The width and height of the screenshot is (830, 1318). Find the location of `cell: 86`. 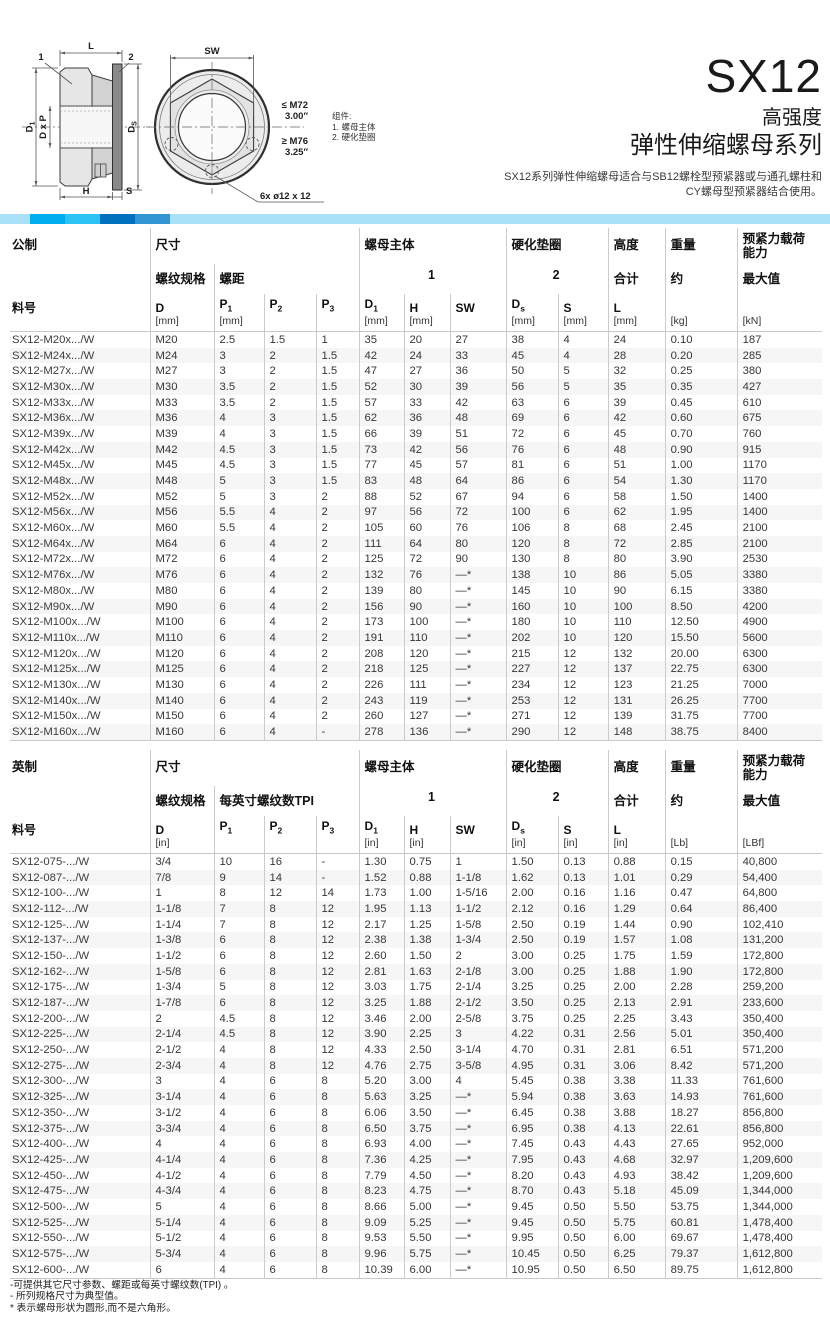

cell: 86 is located at coordinates (532, 481).